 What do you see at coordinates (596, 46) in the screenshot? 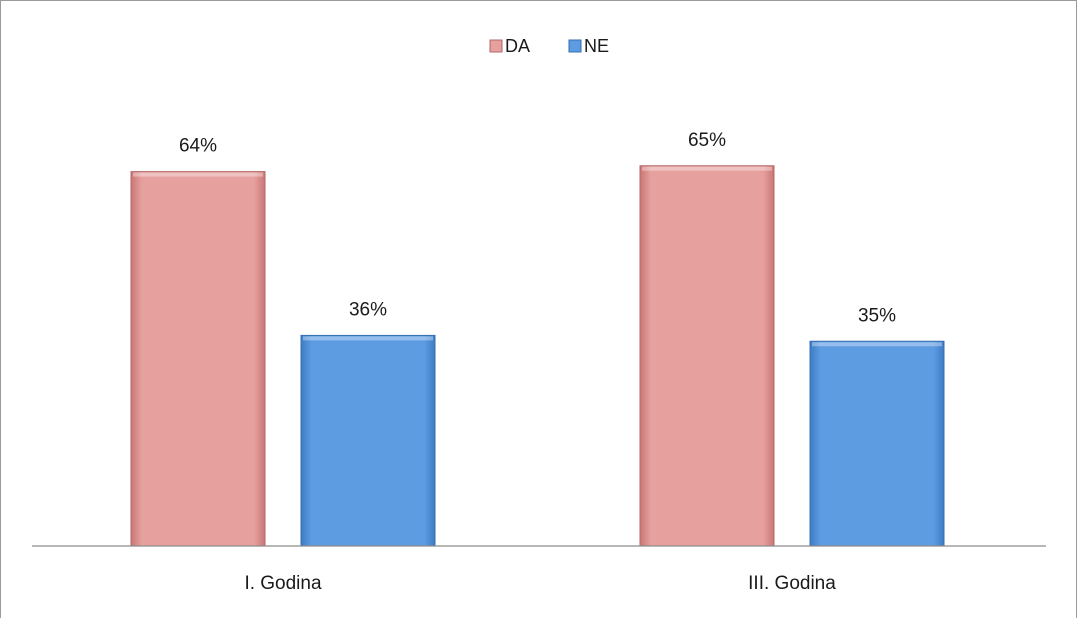
I see `legend-label-ne: NE` at bounding box center [596, 46].